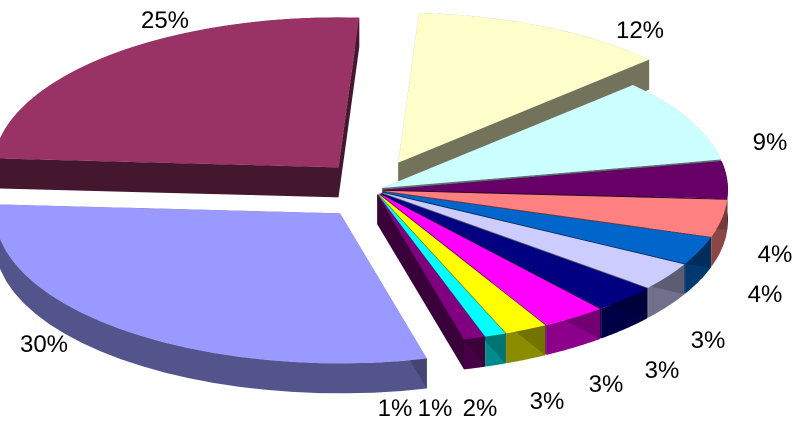  I want to click on slice-label-3: 4%, so click(765, 294).